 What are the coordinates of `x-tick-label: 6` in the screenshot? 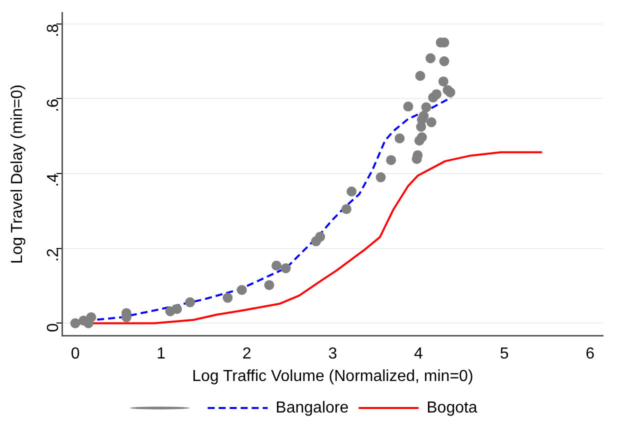 It's located at (590, 354).